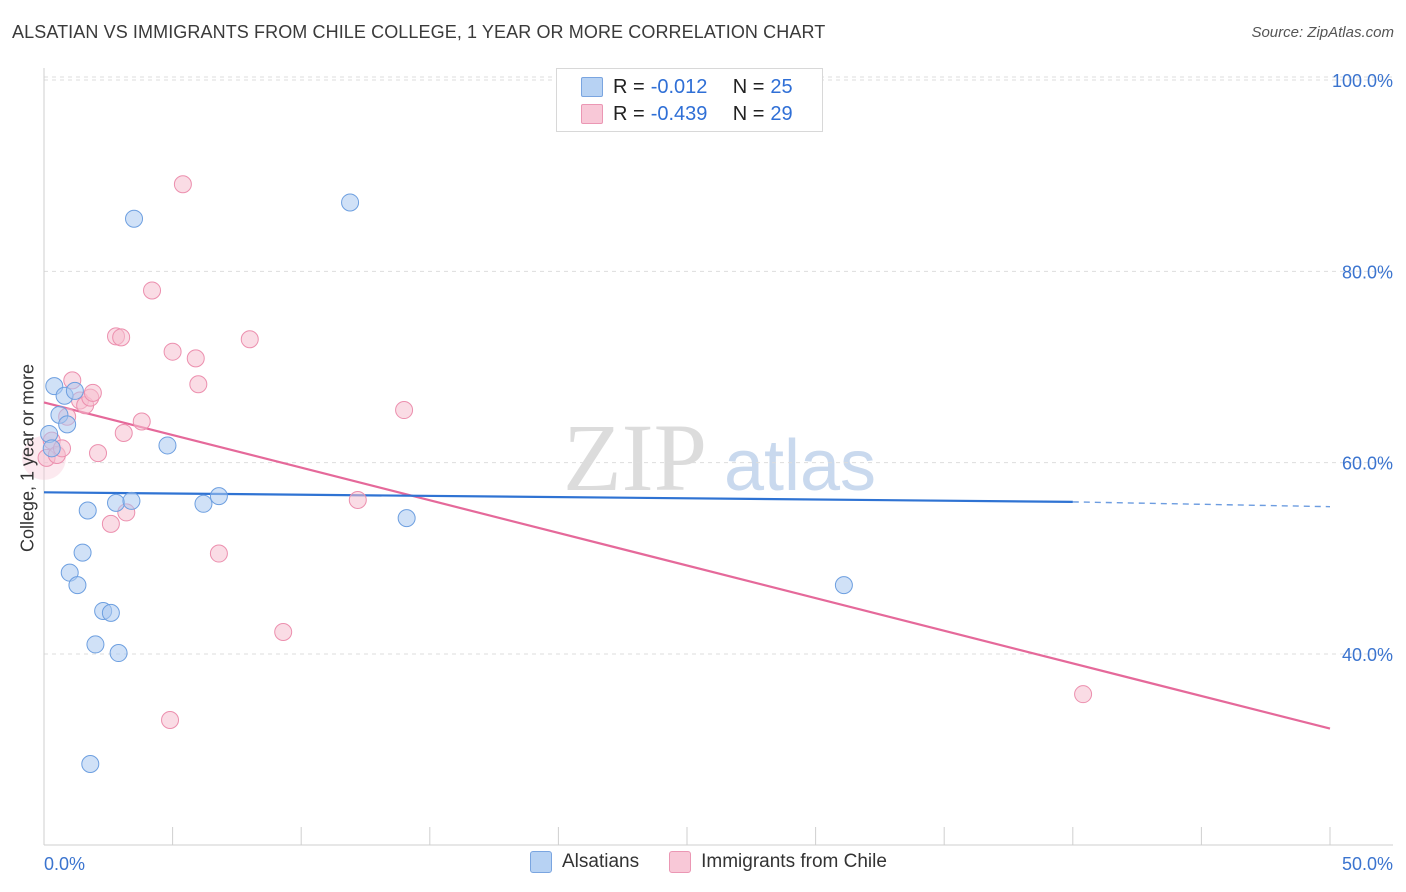 The width and height of the screenshot is (1406, 892). I want to click on legend-row-alsatians: R = -0.012 N = 25, so click(687, 87).